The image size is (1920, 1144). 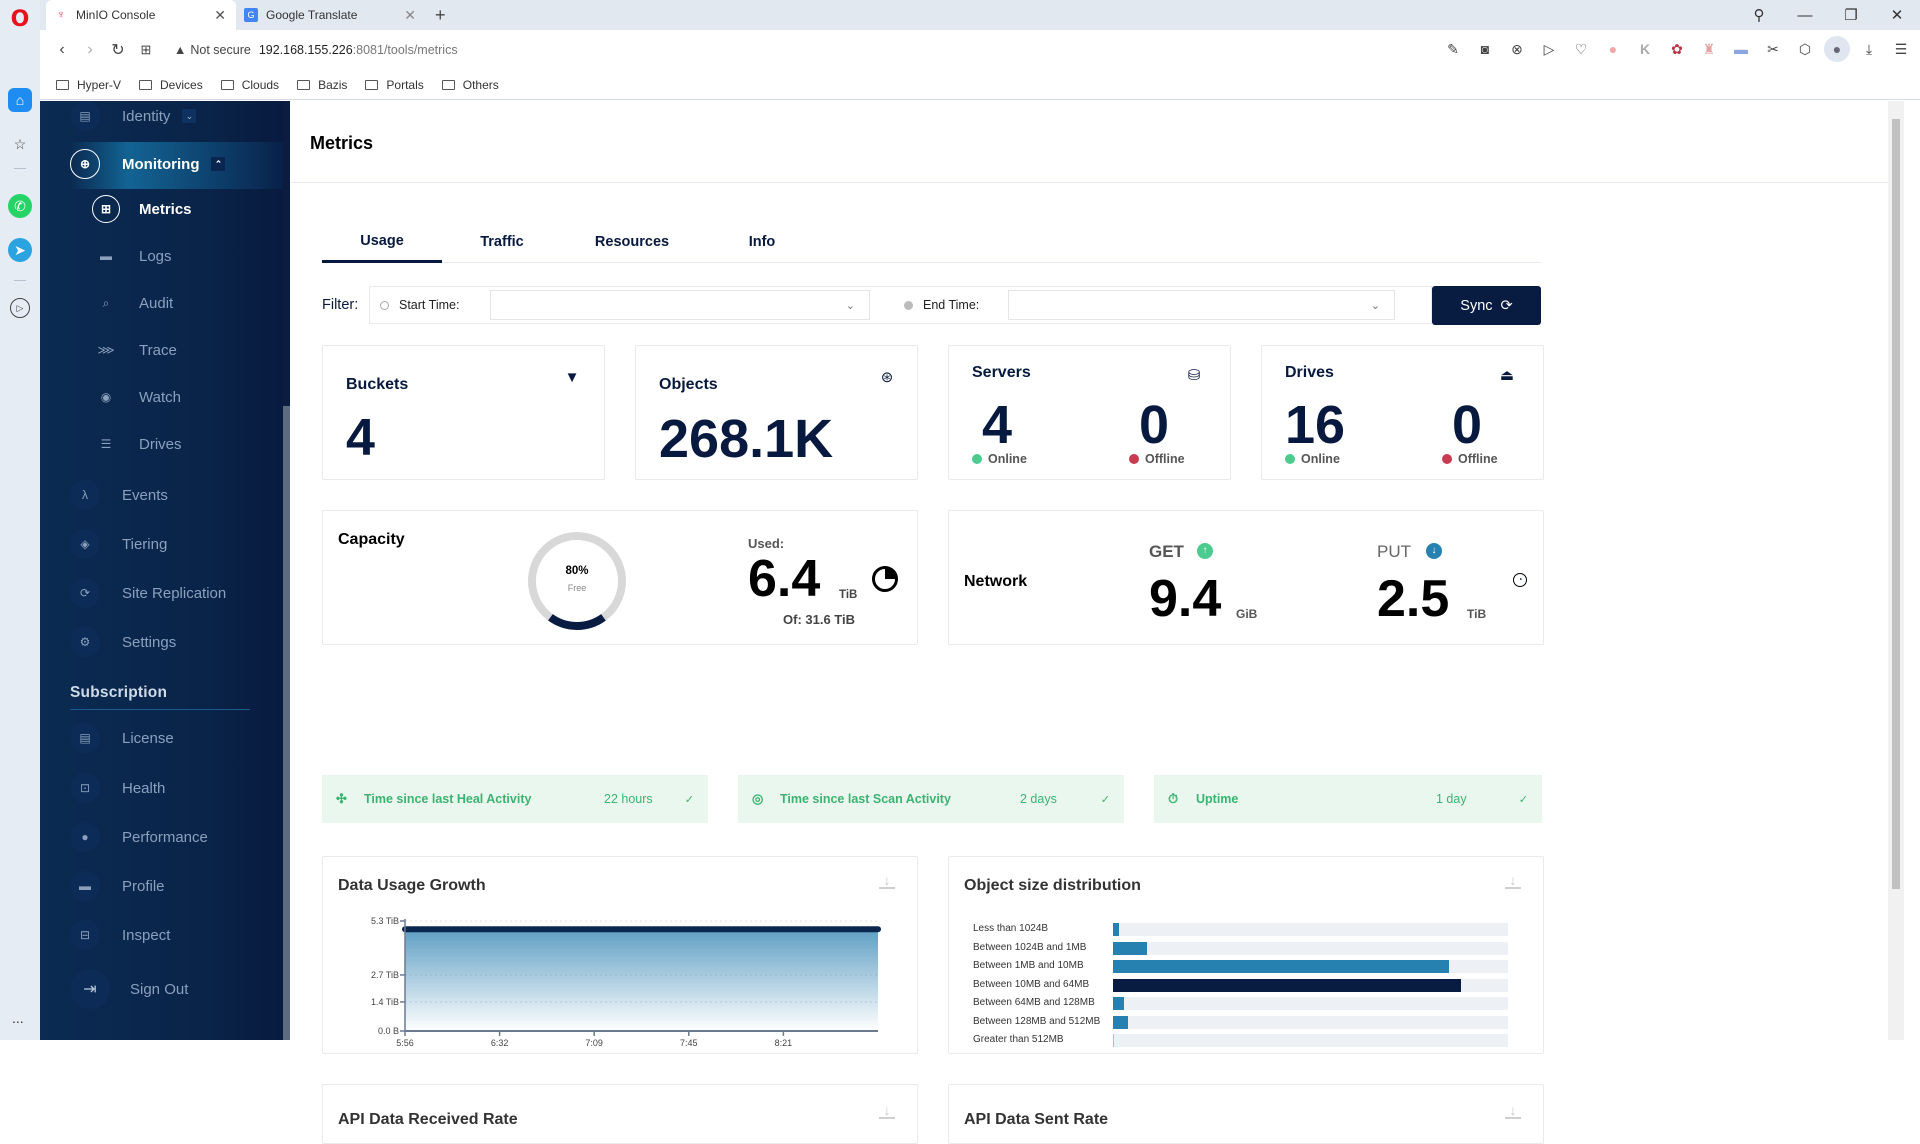 What do you see at coordinates (148, 593) in the screenshot?
I see `sidebar-item-site-replication: ⟳ Site Replication` at bounding box center [148, 593].